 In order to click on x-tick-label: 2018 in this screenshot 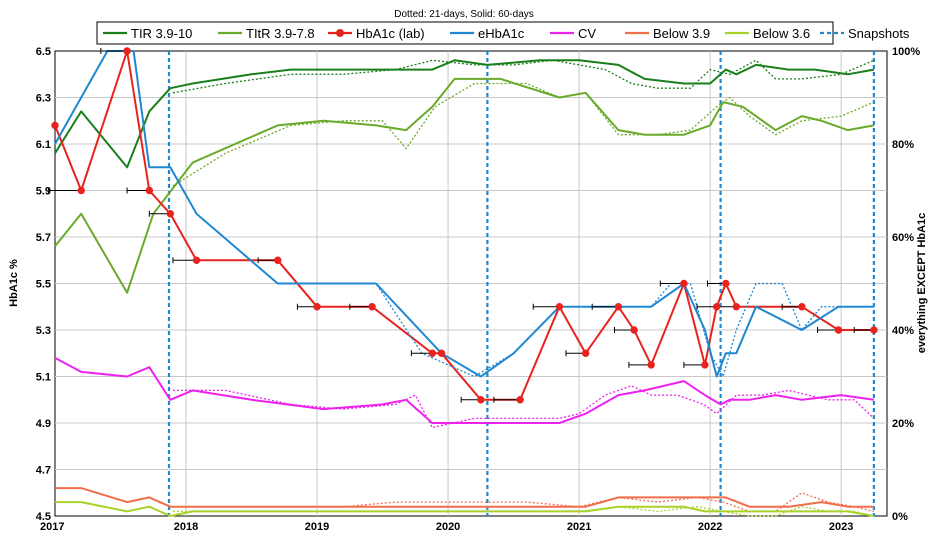, I will do `click(186, 527)`.